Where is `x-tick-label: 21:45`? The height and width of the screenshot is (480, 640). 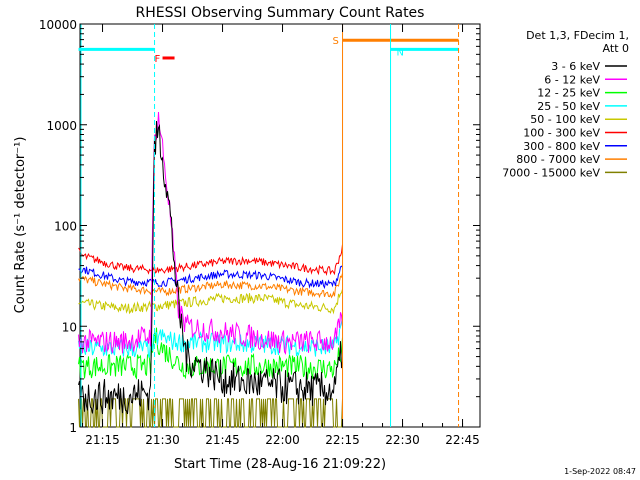 x-tick-label: 21:45 is located at coordinates (222, 440).